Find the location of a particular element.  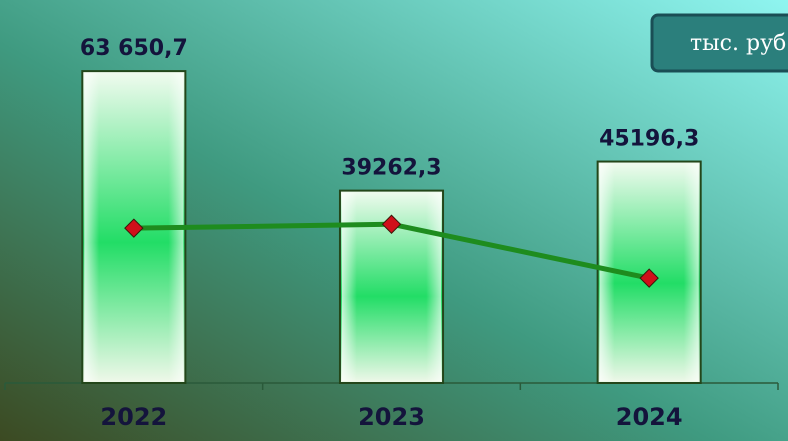

x-tick-label: 2022 is located at coordinates (133, 417).